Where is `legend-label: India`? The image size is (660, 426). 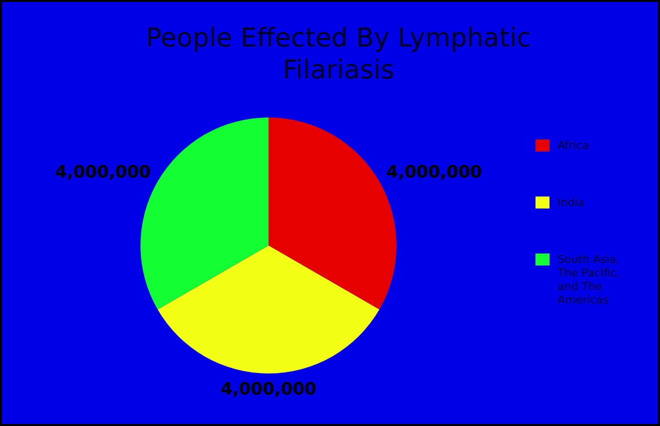
legend-label: India is located at coordinates (571, 202).